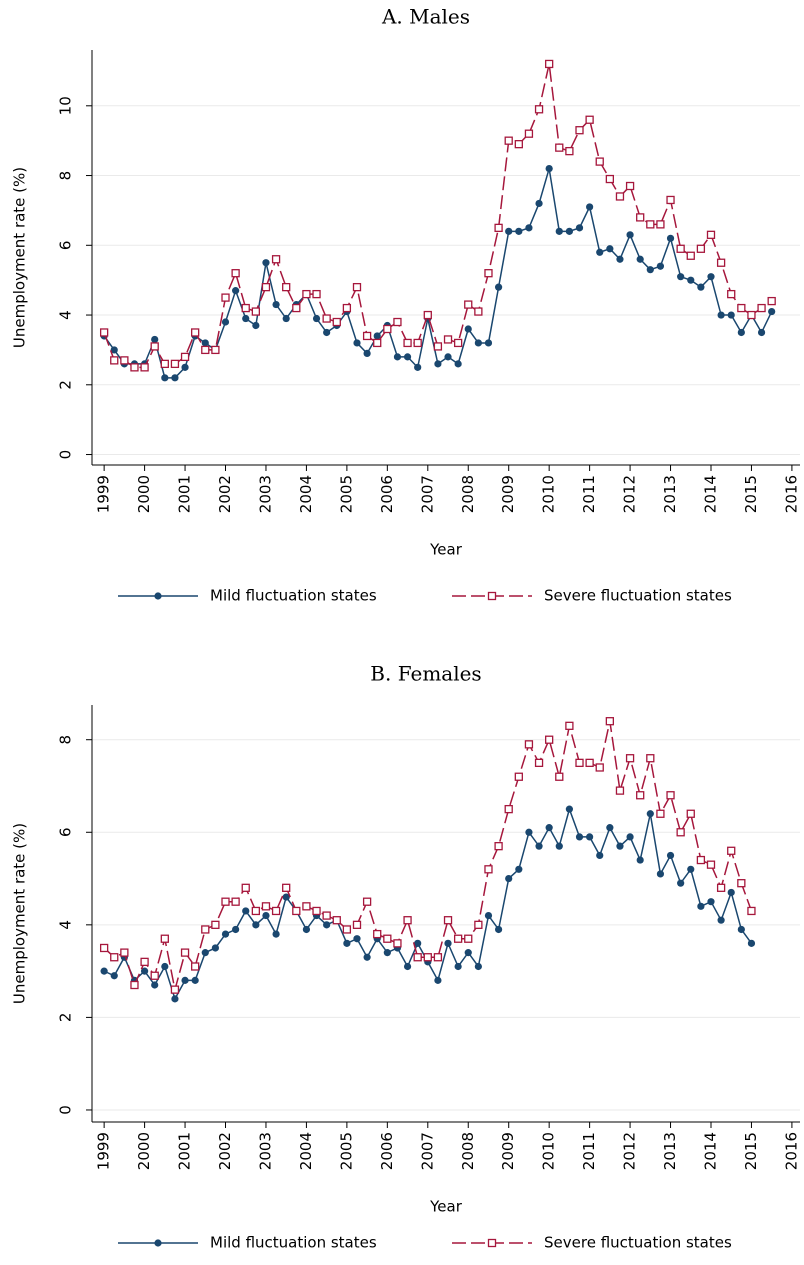 This screenshot has height=1265, width=804. I want to click on x-tick-label: 2014, so click(710, 494).